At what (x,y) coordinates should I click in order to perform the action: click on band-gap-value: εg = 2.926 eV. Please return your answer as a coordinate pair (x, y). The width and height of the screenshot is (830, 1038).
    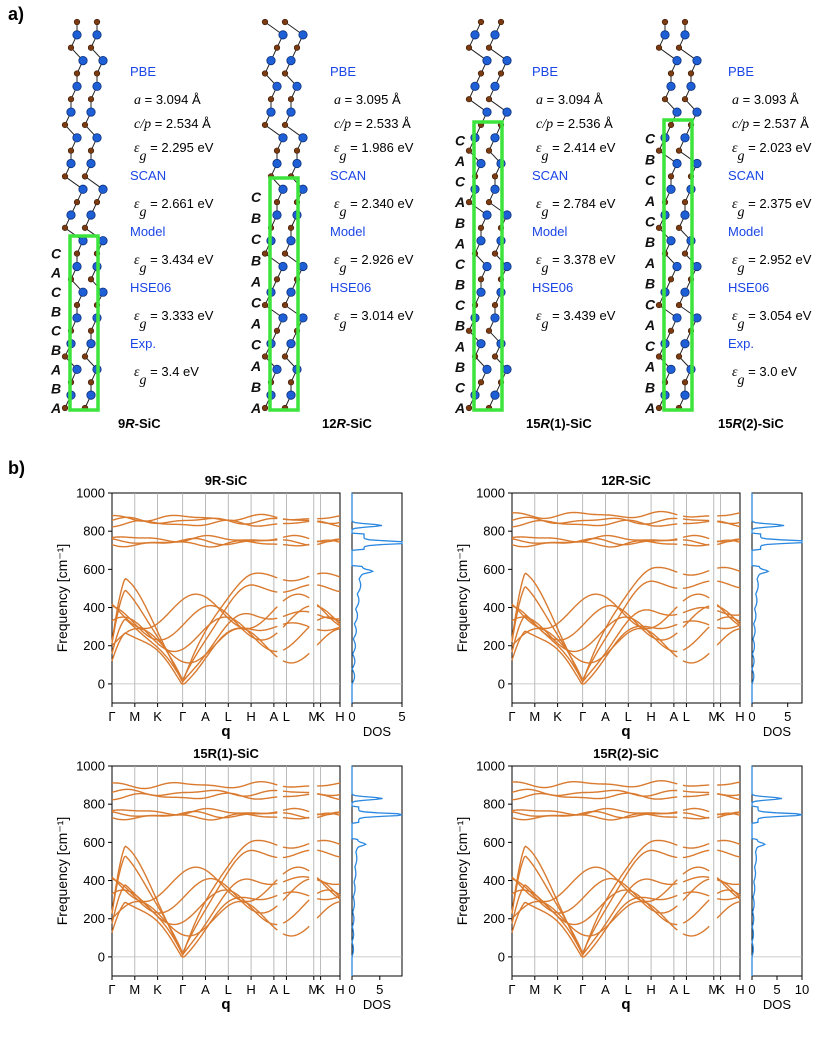
    Looking at the image, I should click on (374, 264).